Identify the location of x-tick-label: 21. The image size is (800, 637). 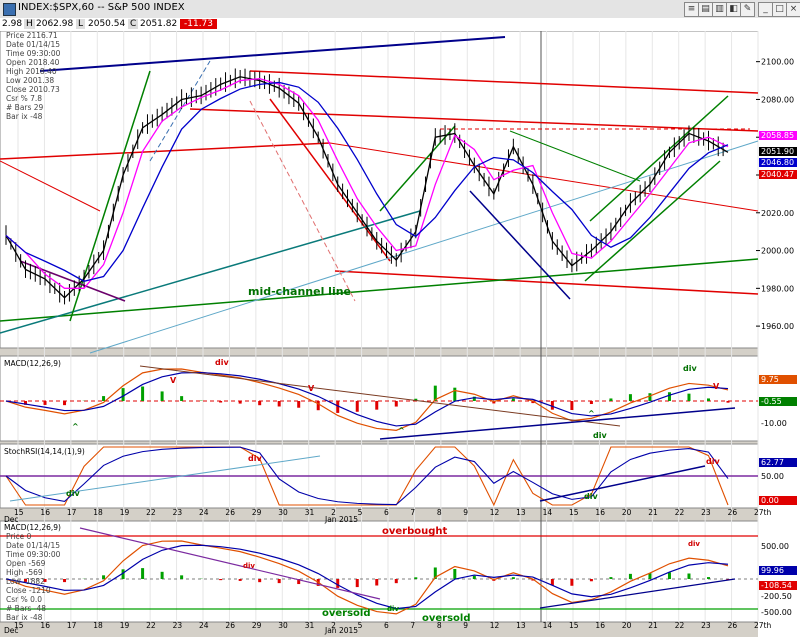
(653, 512).